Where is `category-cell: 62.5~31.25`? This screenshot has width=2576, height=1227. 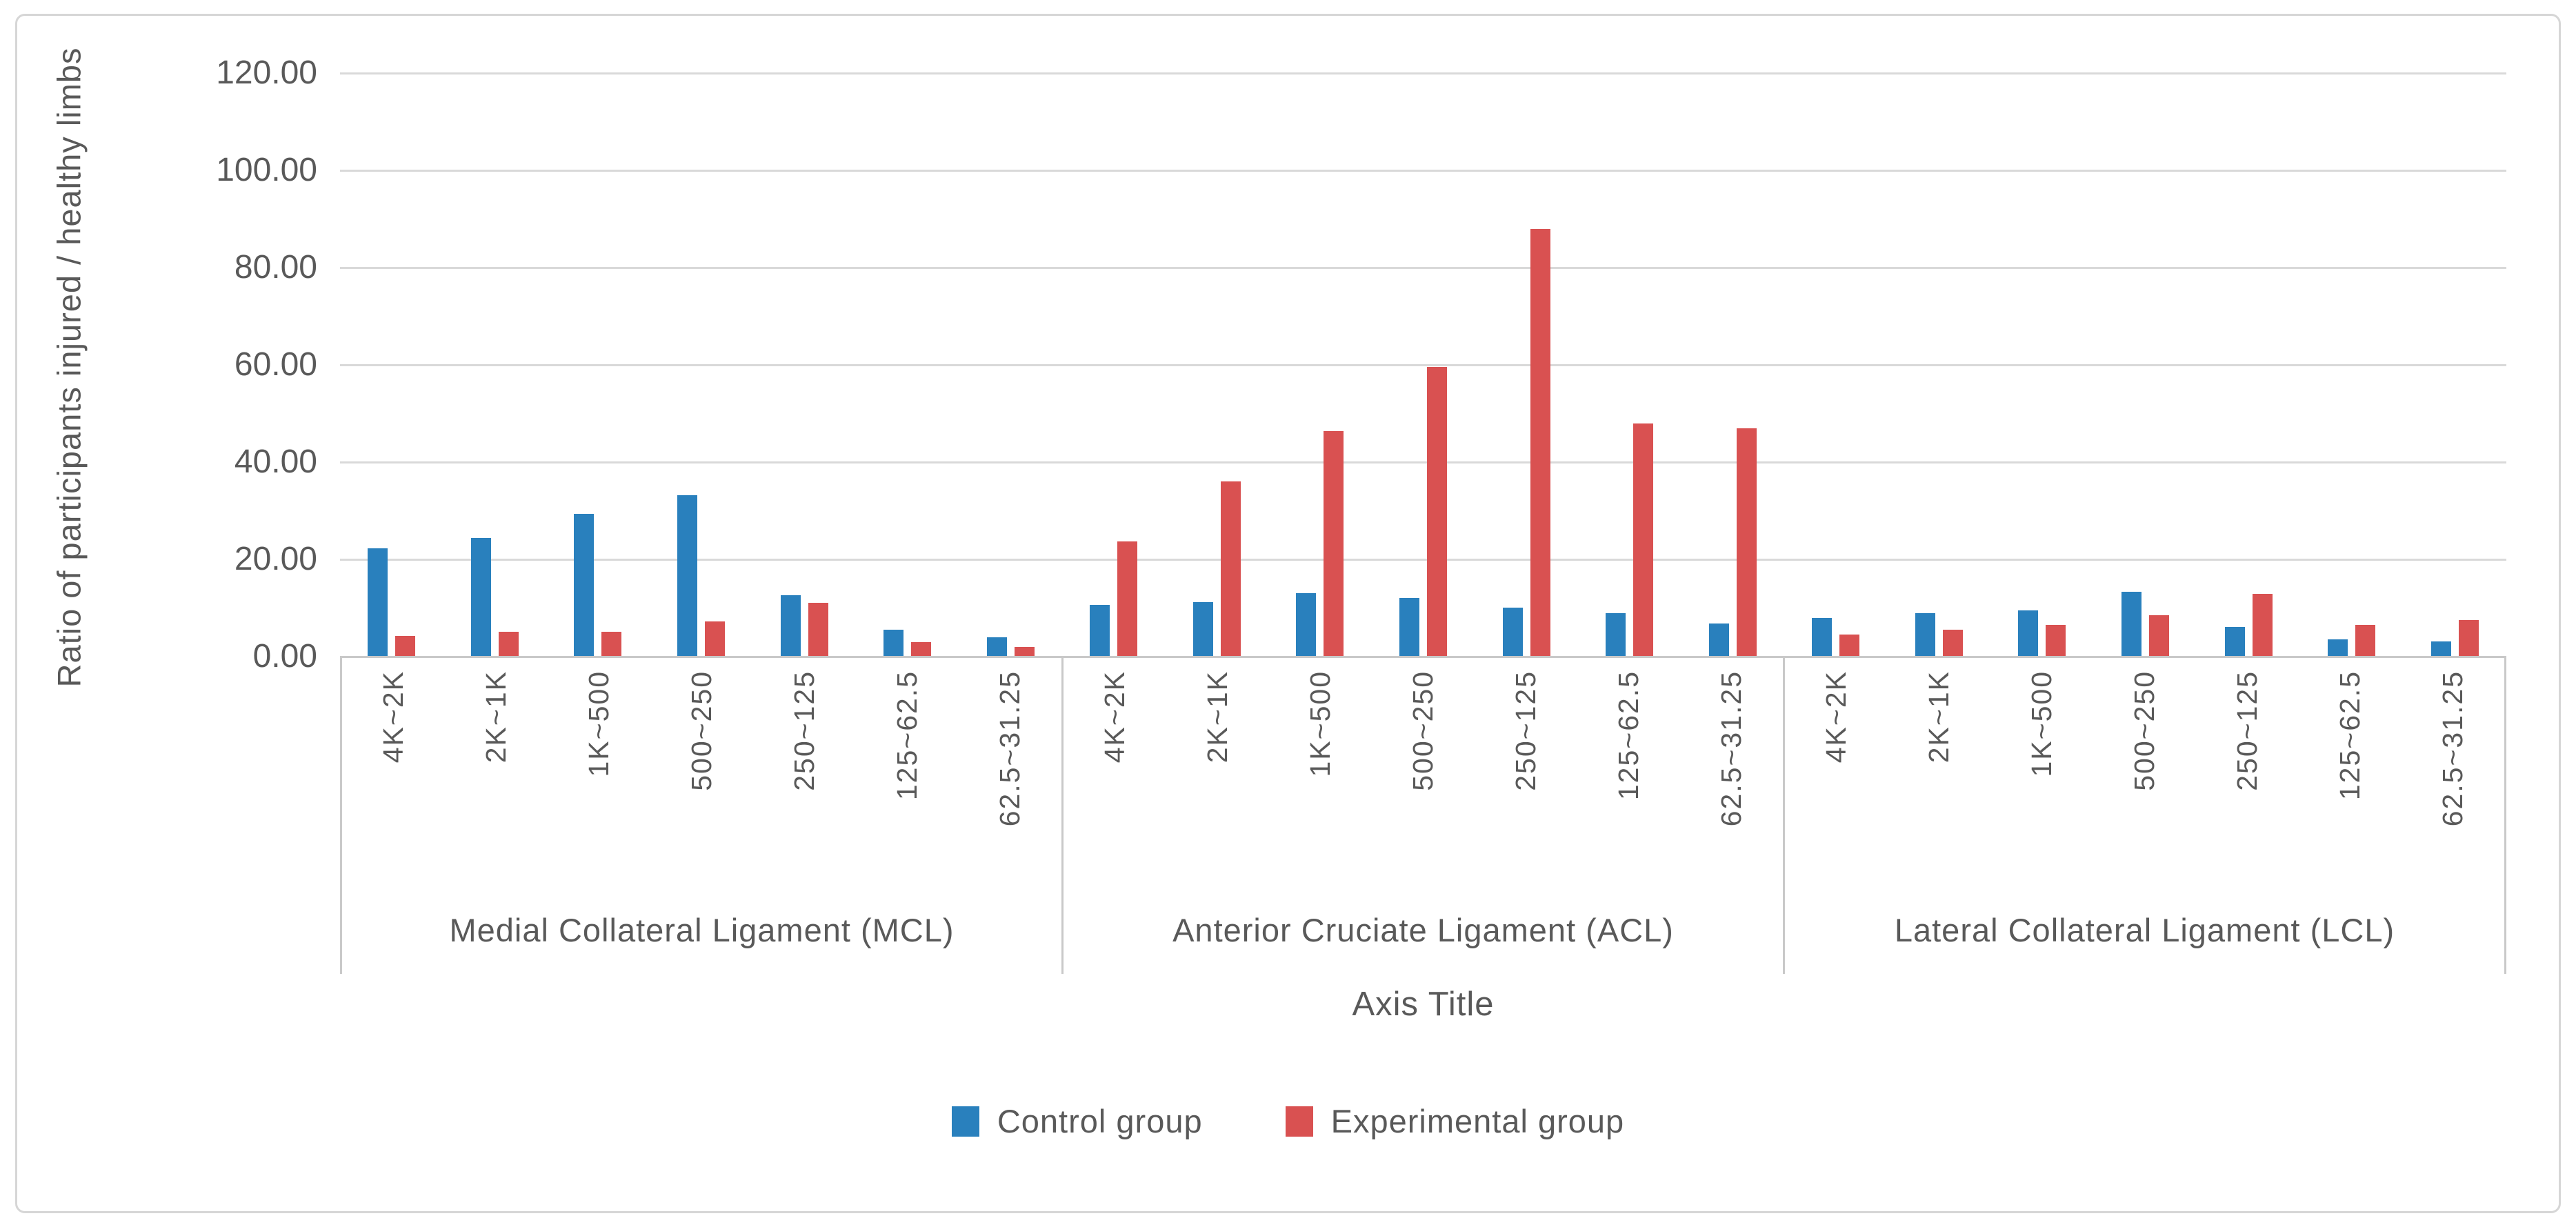
category-cell: 62.5~31.25 is located at coordinates (2453, 772).